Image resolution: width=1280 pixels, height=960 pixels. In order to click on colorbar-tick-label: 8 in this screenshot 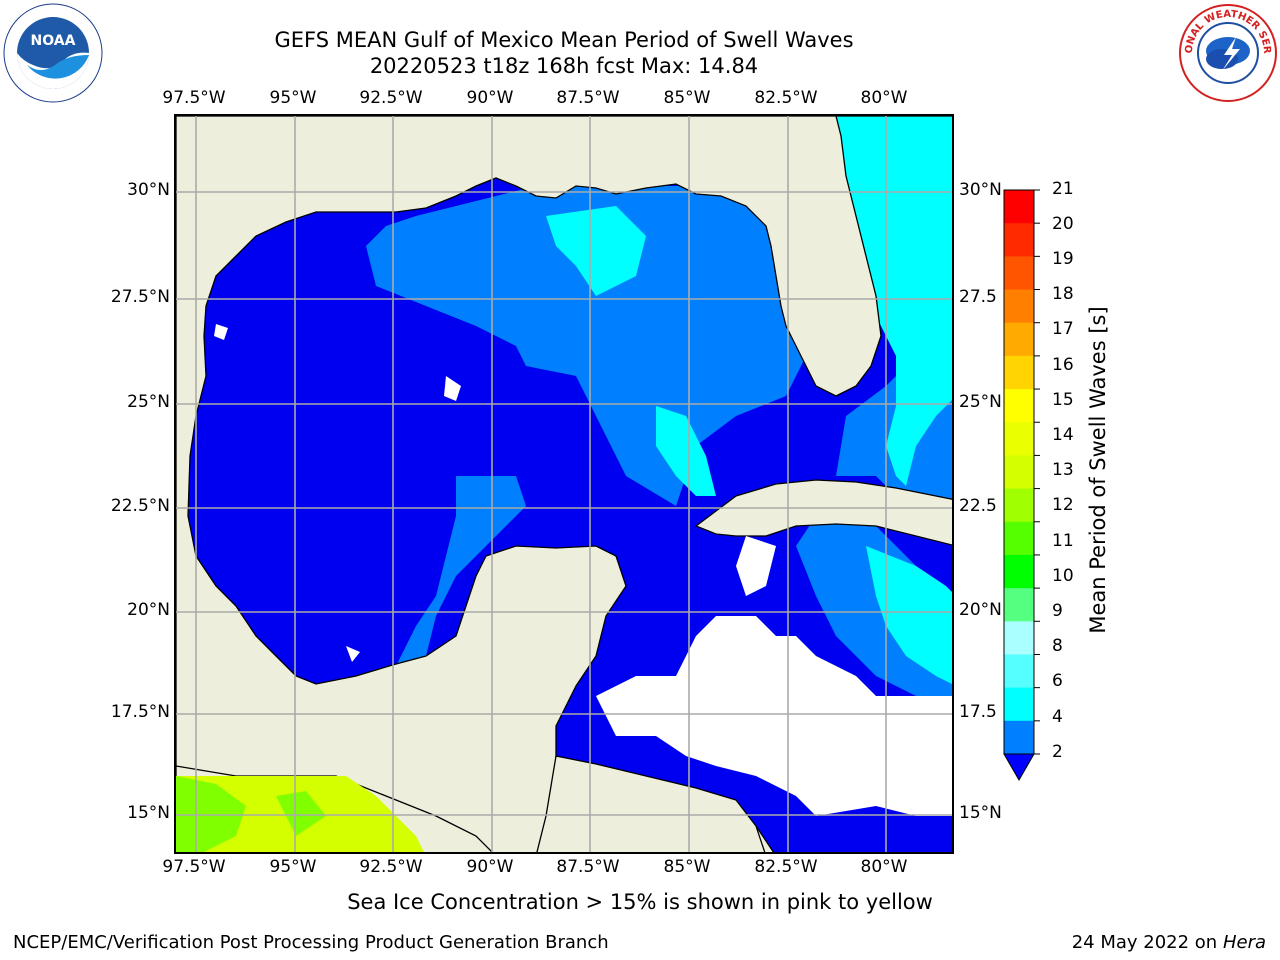, I will do `click(1057, 646)`.